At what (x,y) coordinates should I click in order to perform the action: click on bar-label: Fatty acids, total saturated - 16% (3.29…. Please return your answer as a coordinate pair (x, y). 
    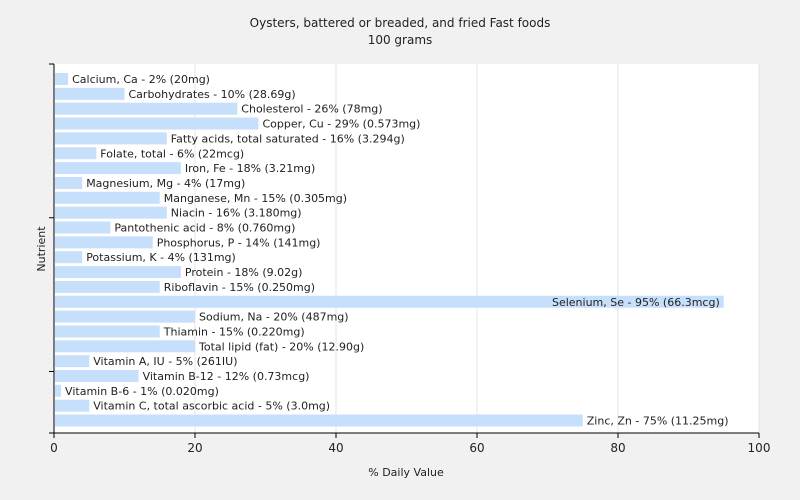
    Looking at the image, I should click on (288, 138).